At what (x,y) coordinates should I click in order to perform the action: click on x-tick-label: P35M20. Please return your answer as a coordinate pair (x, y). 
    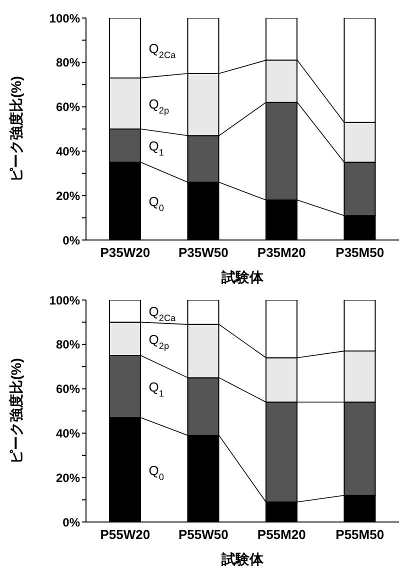
    Looking at the image, I should click on (281, 252).